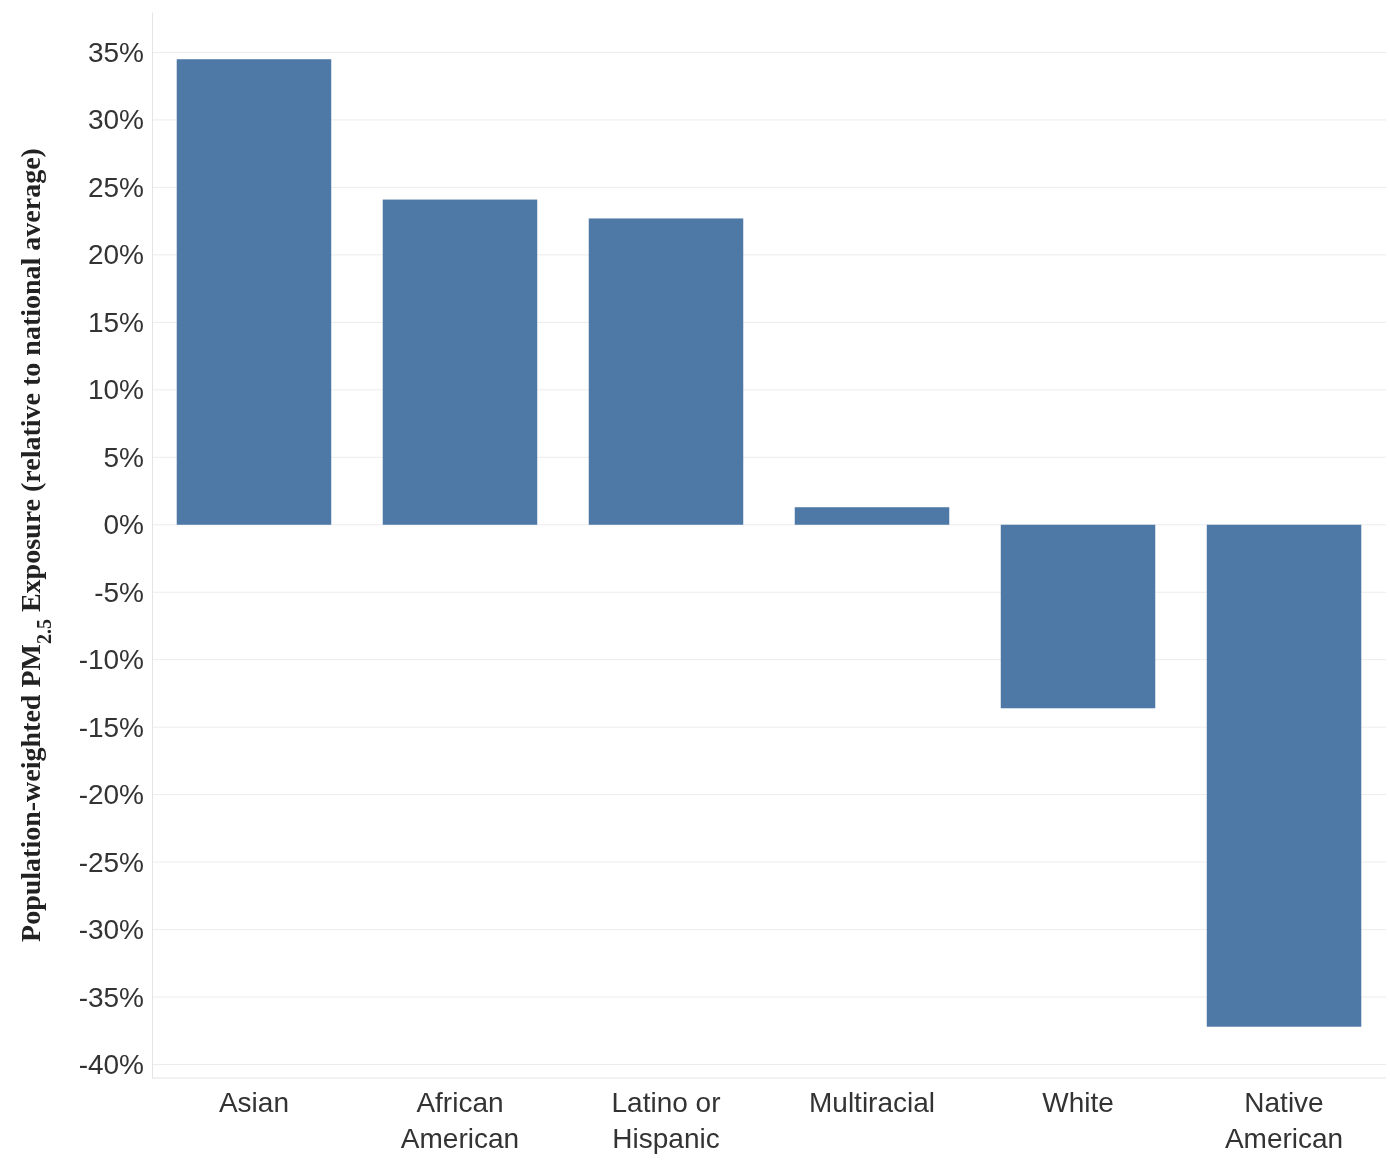 The image size is (1390, 1173). What do you see at coordinates (115, 52) in the screenshot?
I see `y-tick-label: 35%` at bounding box center [115, 52].